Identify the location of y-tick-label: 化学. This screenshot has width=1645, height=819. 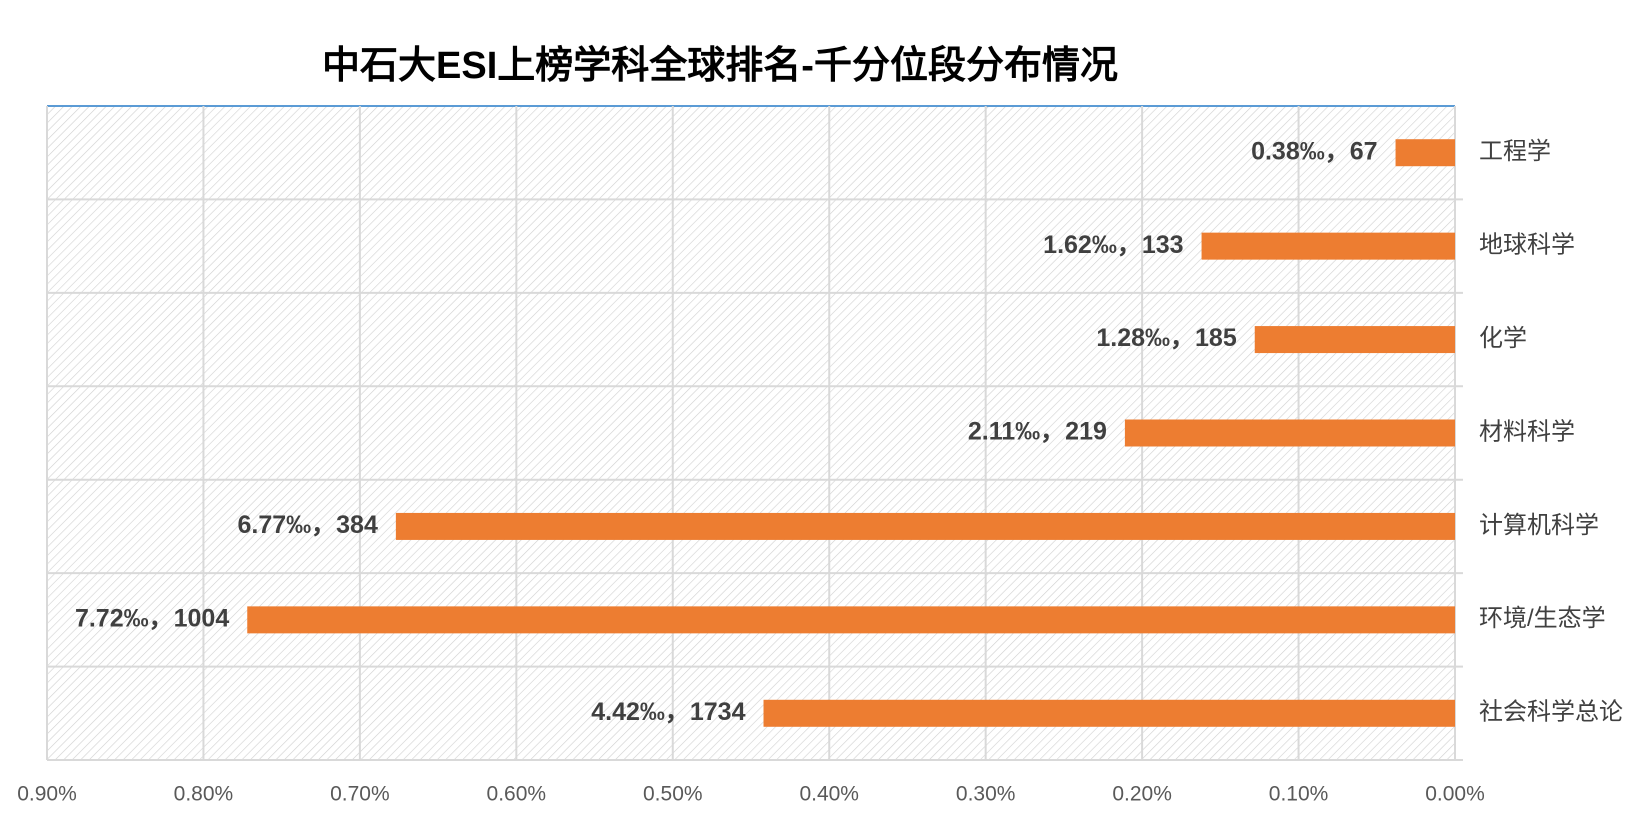
(1503, 338).